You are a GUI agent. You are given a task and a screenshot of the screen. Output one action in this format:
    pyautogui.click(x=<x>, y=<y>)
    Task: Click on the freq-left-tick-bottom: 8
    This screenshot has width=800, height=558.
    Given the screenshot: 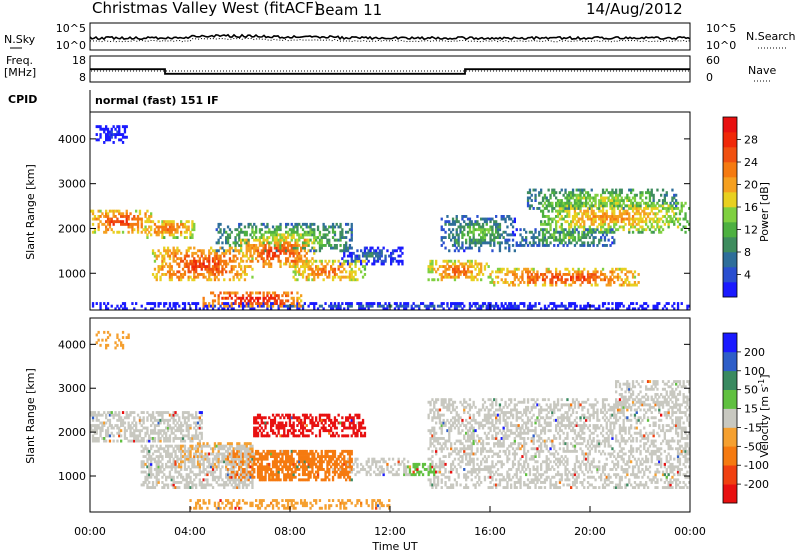 What is the action you would take?
    pyautogui.click(x=82, y=77)
    